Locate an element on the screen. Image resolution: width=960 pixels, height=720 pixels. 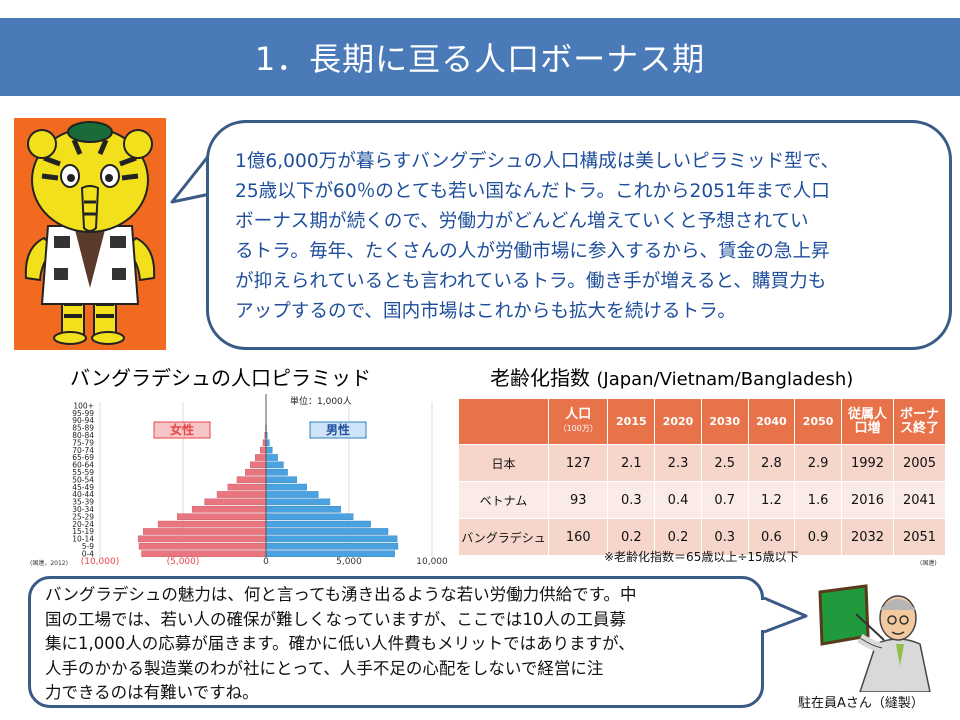
pyramid-title: バングラデシュの人口ピラミッド is located at coordinates (220, 378).